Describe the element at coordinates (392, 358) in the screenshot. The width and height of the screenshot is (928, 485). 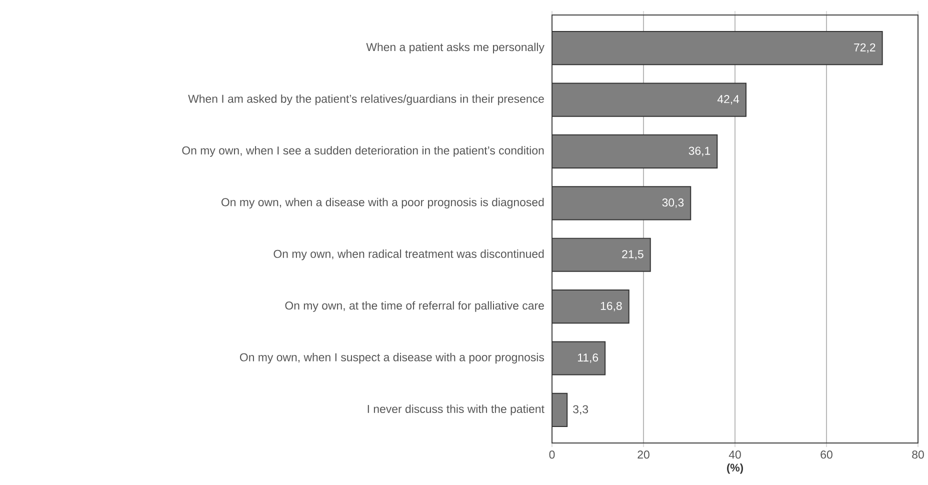
I see `y-tick-label: On my own, when I suspect a disease with a poor prognosis` at that location.